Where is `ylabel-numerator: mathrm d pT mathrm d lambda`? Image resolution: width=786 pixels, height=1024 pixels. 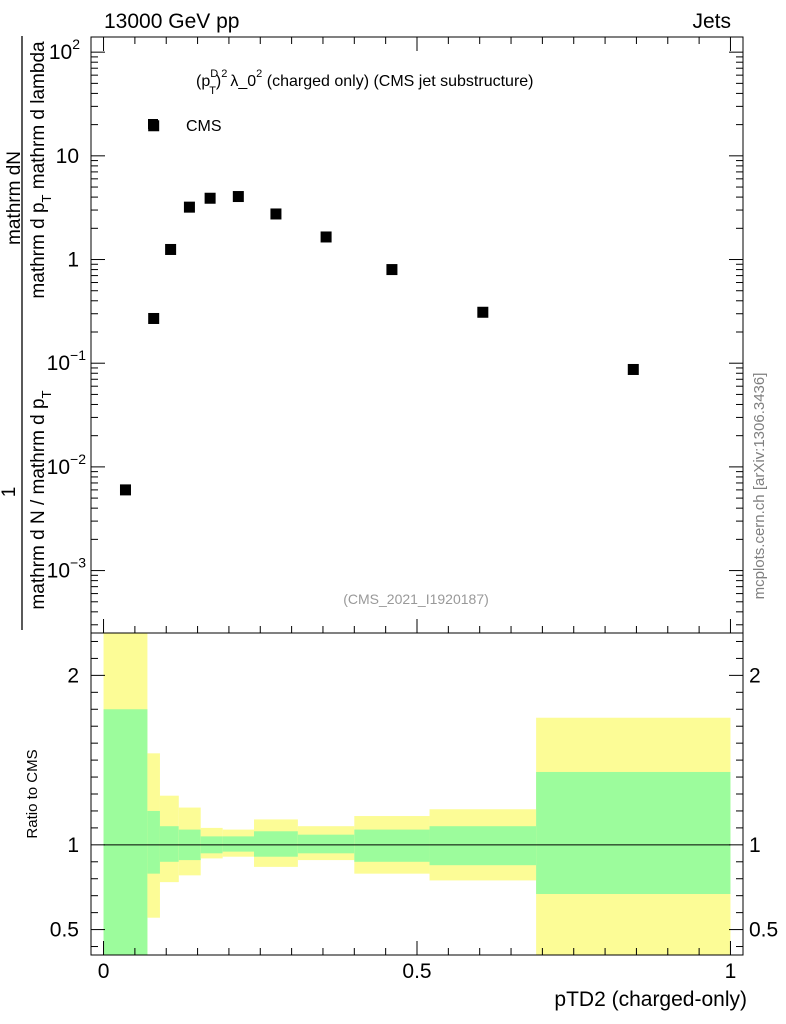 ylabel-numerator: mathrm d pT mathrm d lambda is located at coordinates (41, 170).